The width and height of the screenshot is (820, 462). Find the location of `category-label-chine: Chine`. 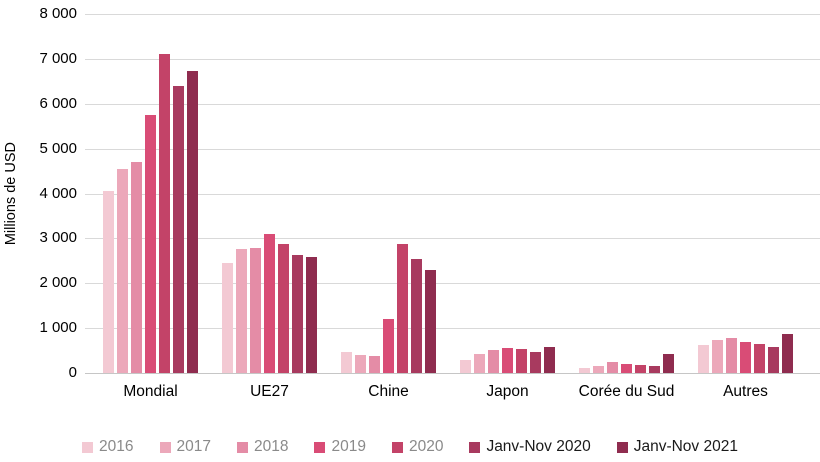

category-label-chine: Chine is located at coordinates (388, 391).